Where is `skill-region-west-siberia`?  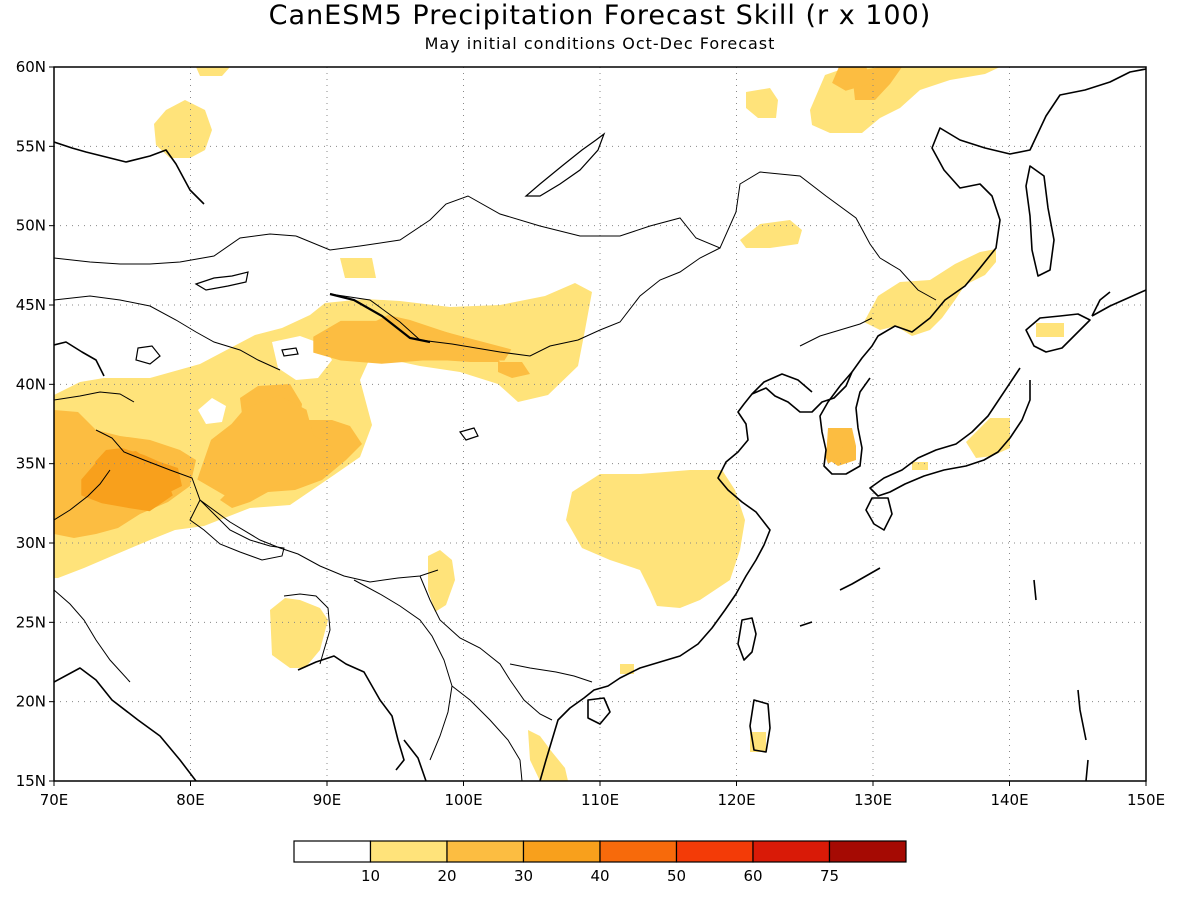 skill-region-west-siberia is located at coordinates (183, 129).